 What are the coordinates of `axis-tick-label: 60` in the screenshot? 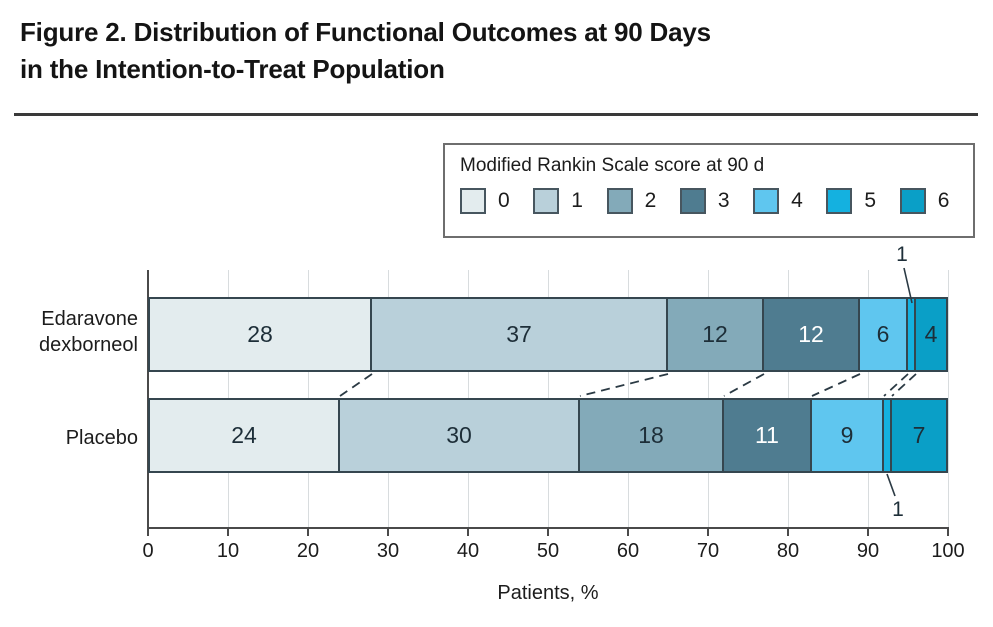 It's located at (628, 551).